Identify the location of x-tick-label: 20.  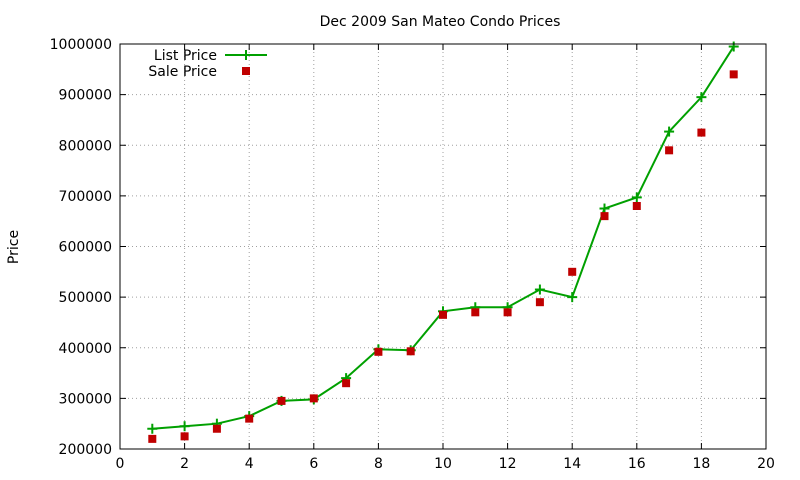
(766, 464).